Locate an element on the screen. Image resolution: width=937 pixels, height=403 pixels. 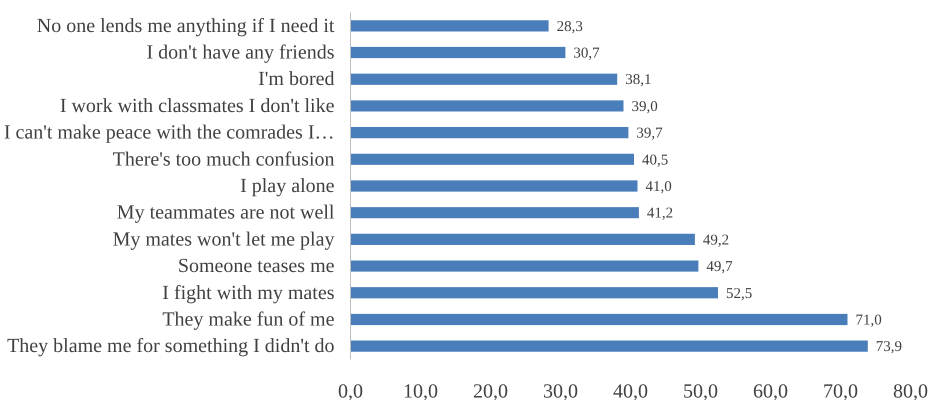
y-tick-label: Someone teases me is located at coordinates (256, 266).